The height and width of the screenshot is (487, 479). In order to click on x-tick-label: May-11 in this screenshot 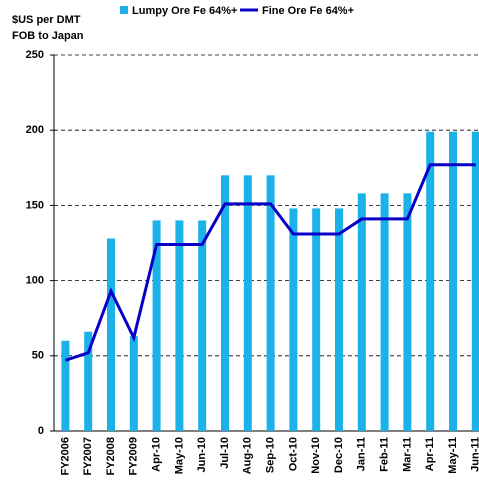, I will do `click(453, 455)`.